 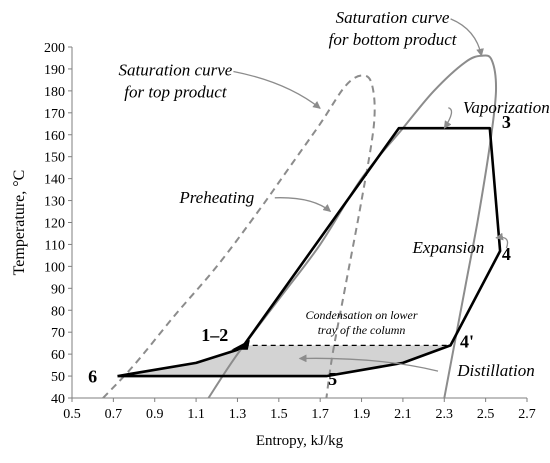 What do you see at coordinates (393, 39) in the screenshot?
I see `annotation-text: for bottom product` at bounding box center [393, 39].